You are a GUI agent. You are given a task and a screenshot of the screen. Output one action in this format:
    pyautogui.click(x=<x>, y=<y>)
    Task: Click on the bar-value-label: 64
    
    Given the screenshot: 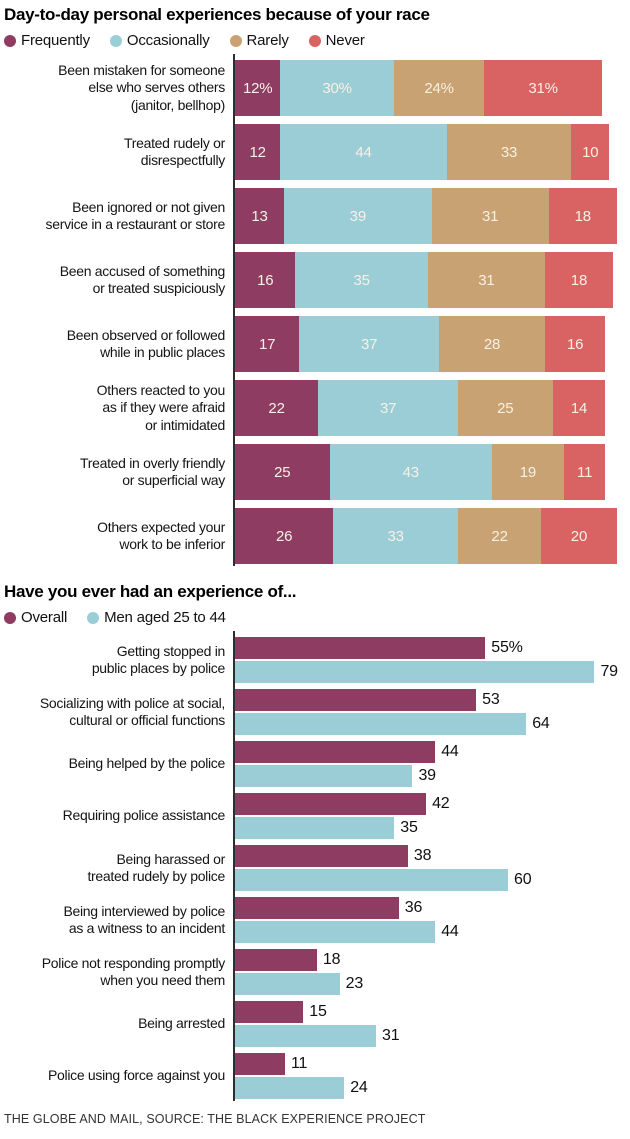 What is the action you would take?
    pyautogui.click(x=541, y=723)
    